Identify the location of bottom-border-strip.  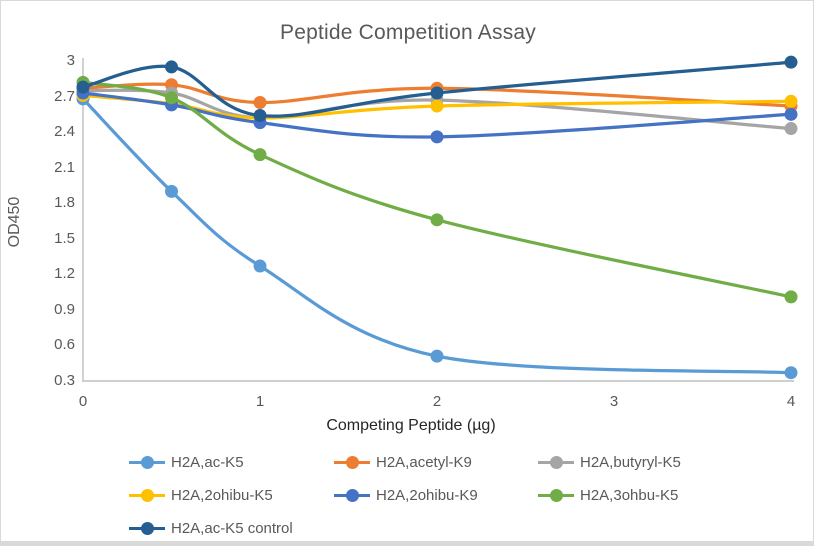
(407, 543).